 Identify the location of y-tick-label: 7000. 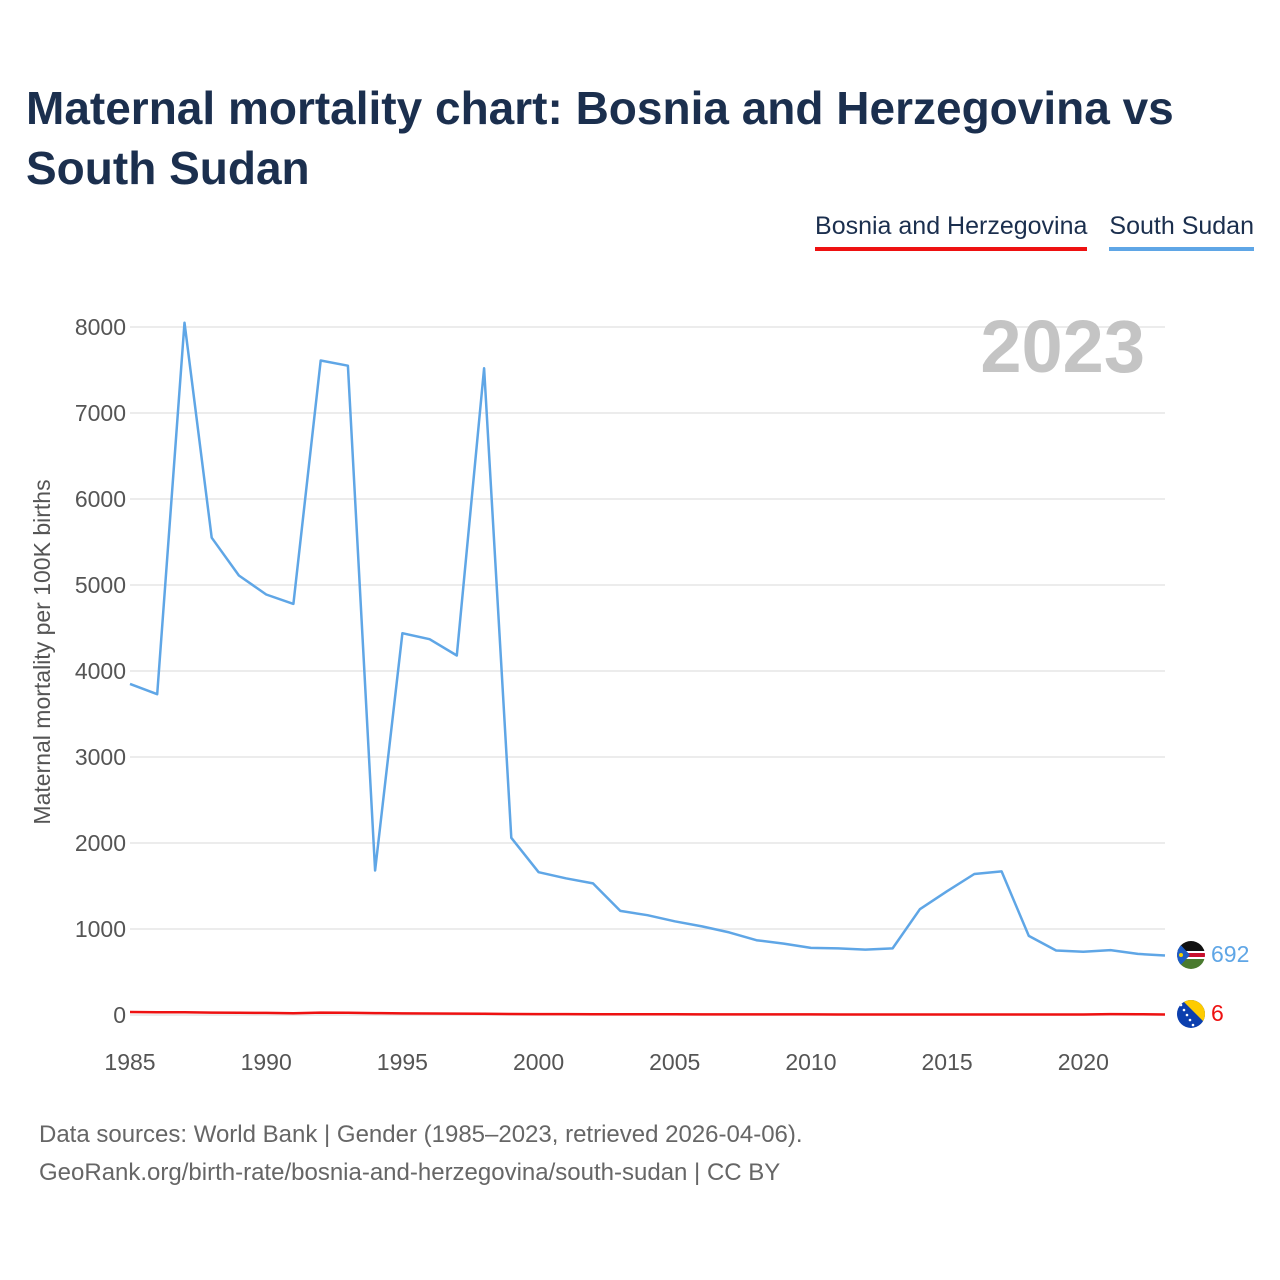
(100, 413).